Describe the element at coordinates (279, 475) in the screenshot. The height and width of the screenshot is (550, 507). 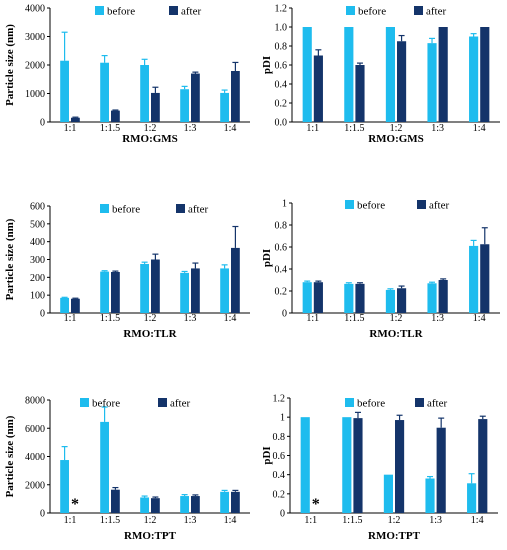
I see `y-tick-label: 0.4` at that location.